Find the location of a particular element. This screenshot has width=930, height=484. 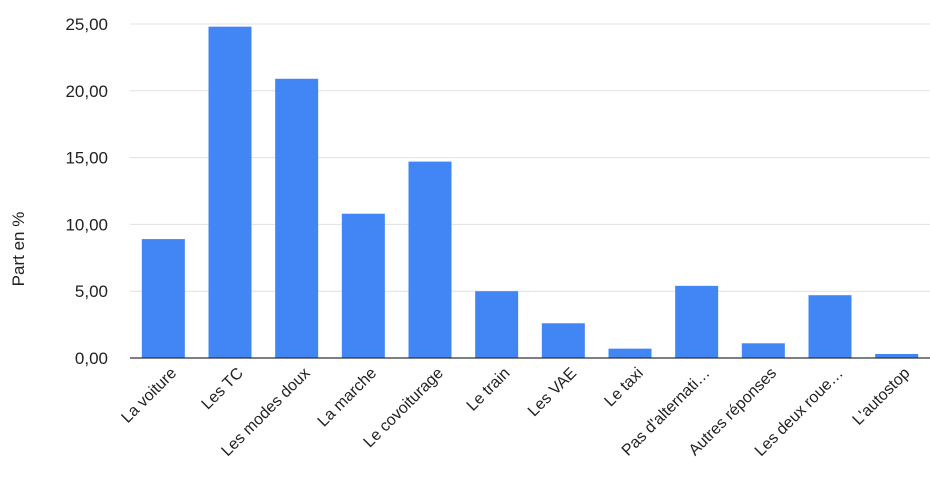

y-tick-labels: 0,00 5,00 10,00 15,00 20,00 25,00 is located at coordinates (86, 191).